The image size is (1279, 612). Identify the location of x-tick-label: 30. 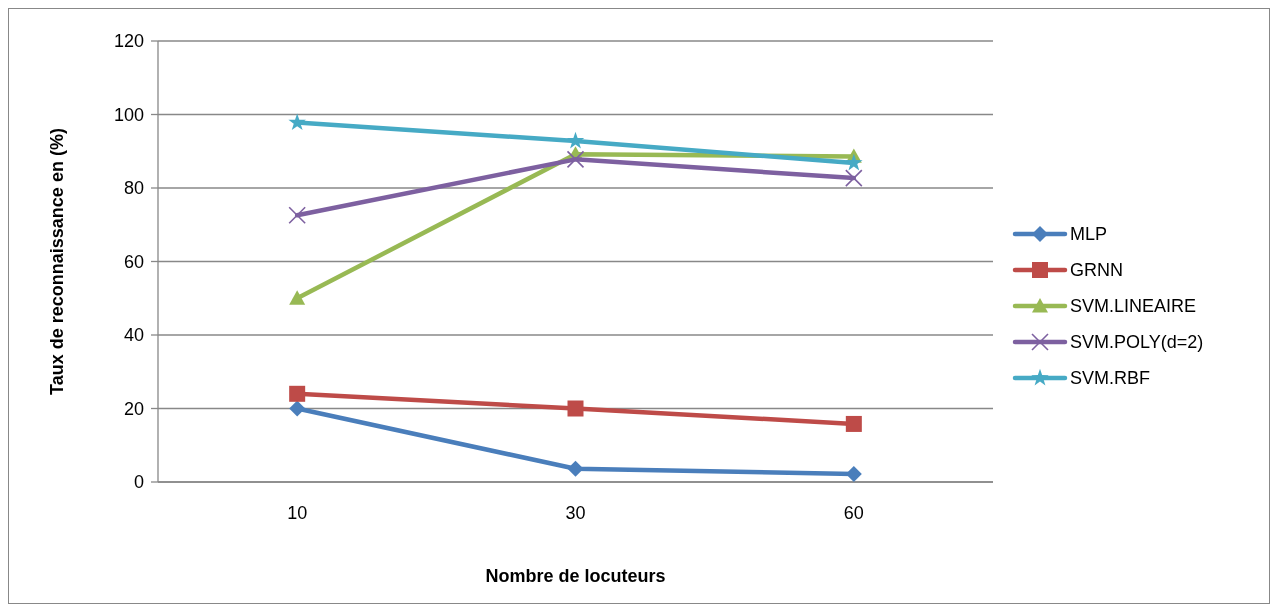
(575, 513).